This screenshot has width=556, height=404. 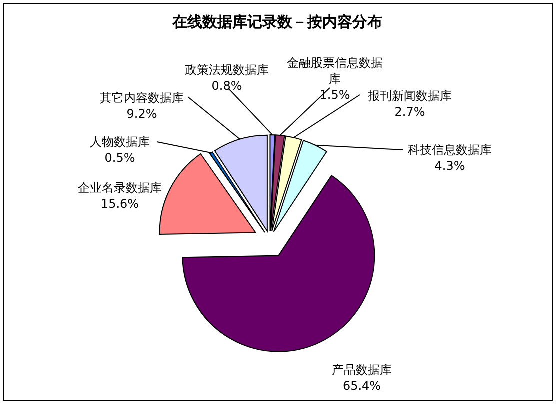 I want to click on slice-label: 金融股票信息数据库, so click(x=335, y=71).